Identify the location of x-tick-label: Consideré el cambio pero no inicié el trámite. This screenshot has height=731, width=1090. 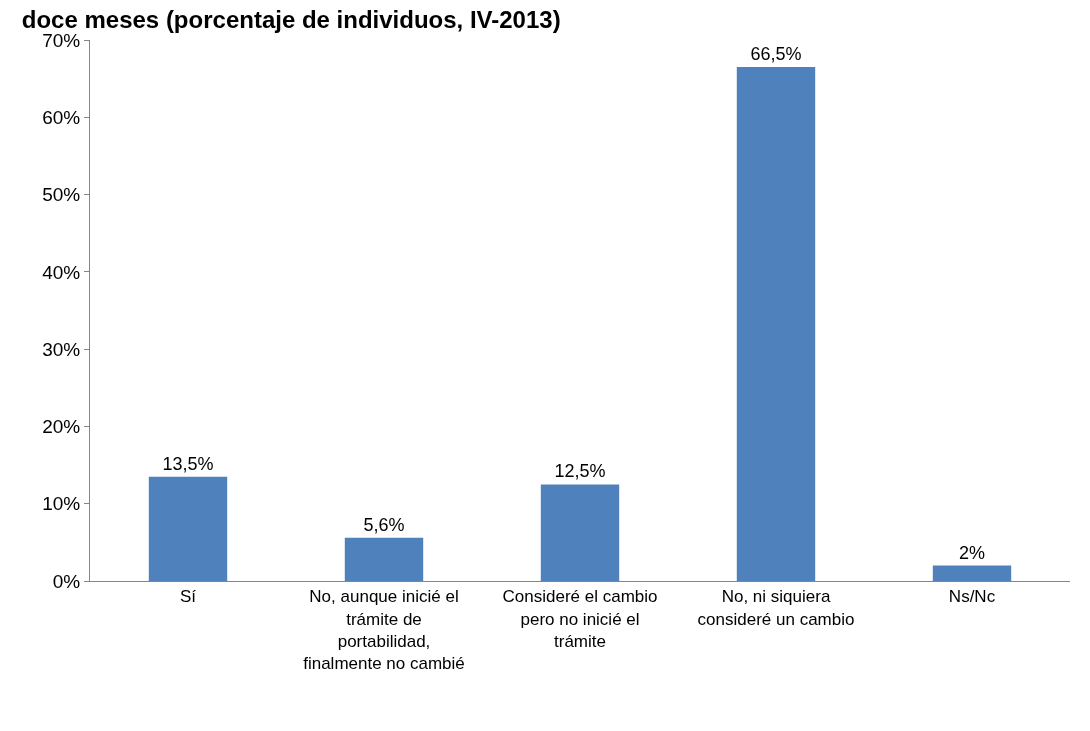
(580, 619).